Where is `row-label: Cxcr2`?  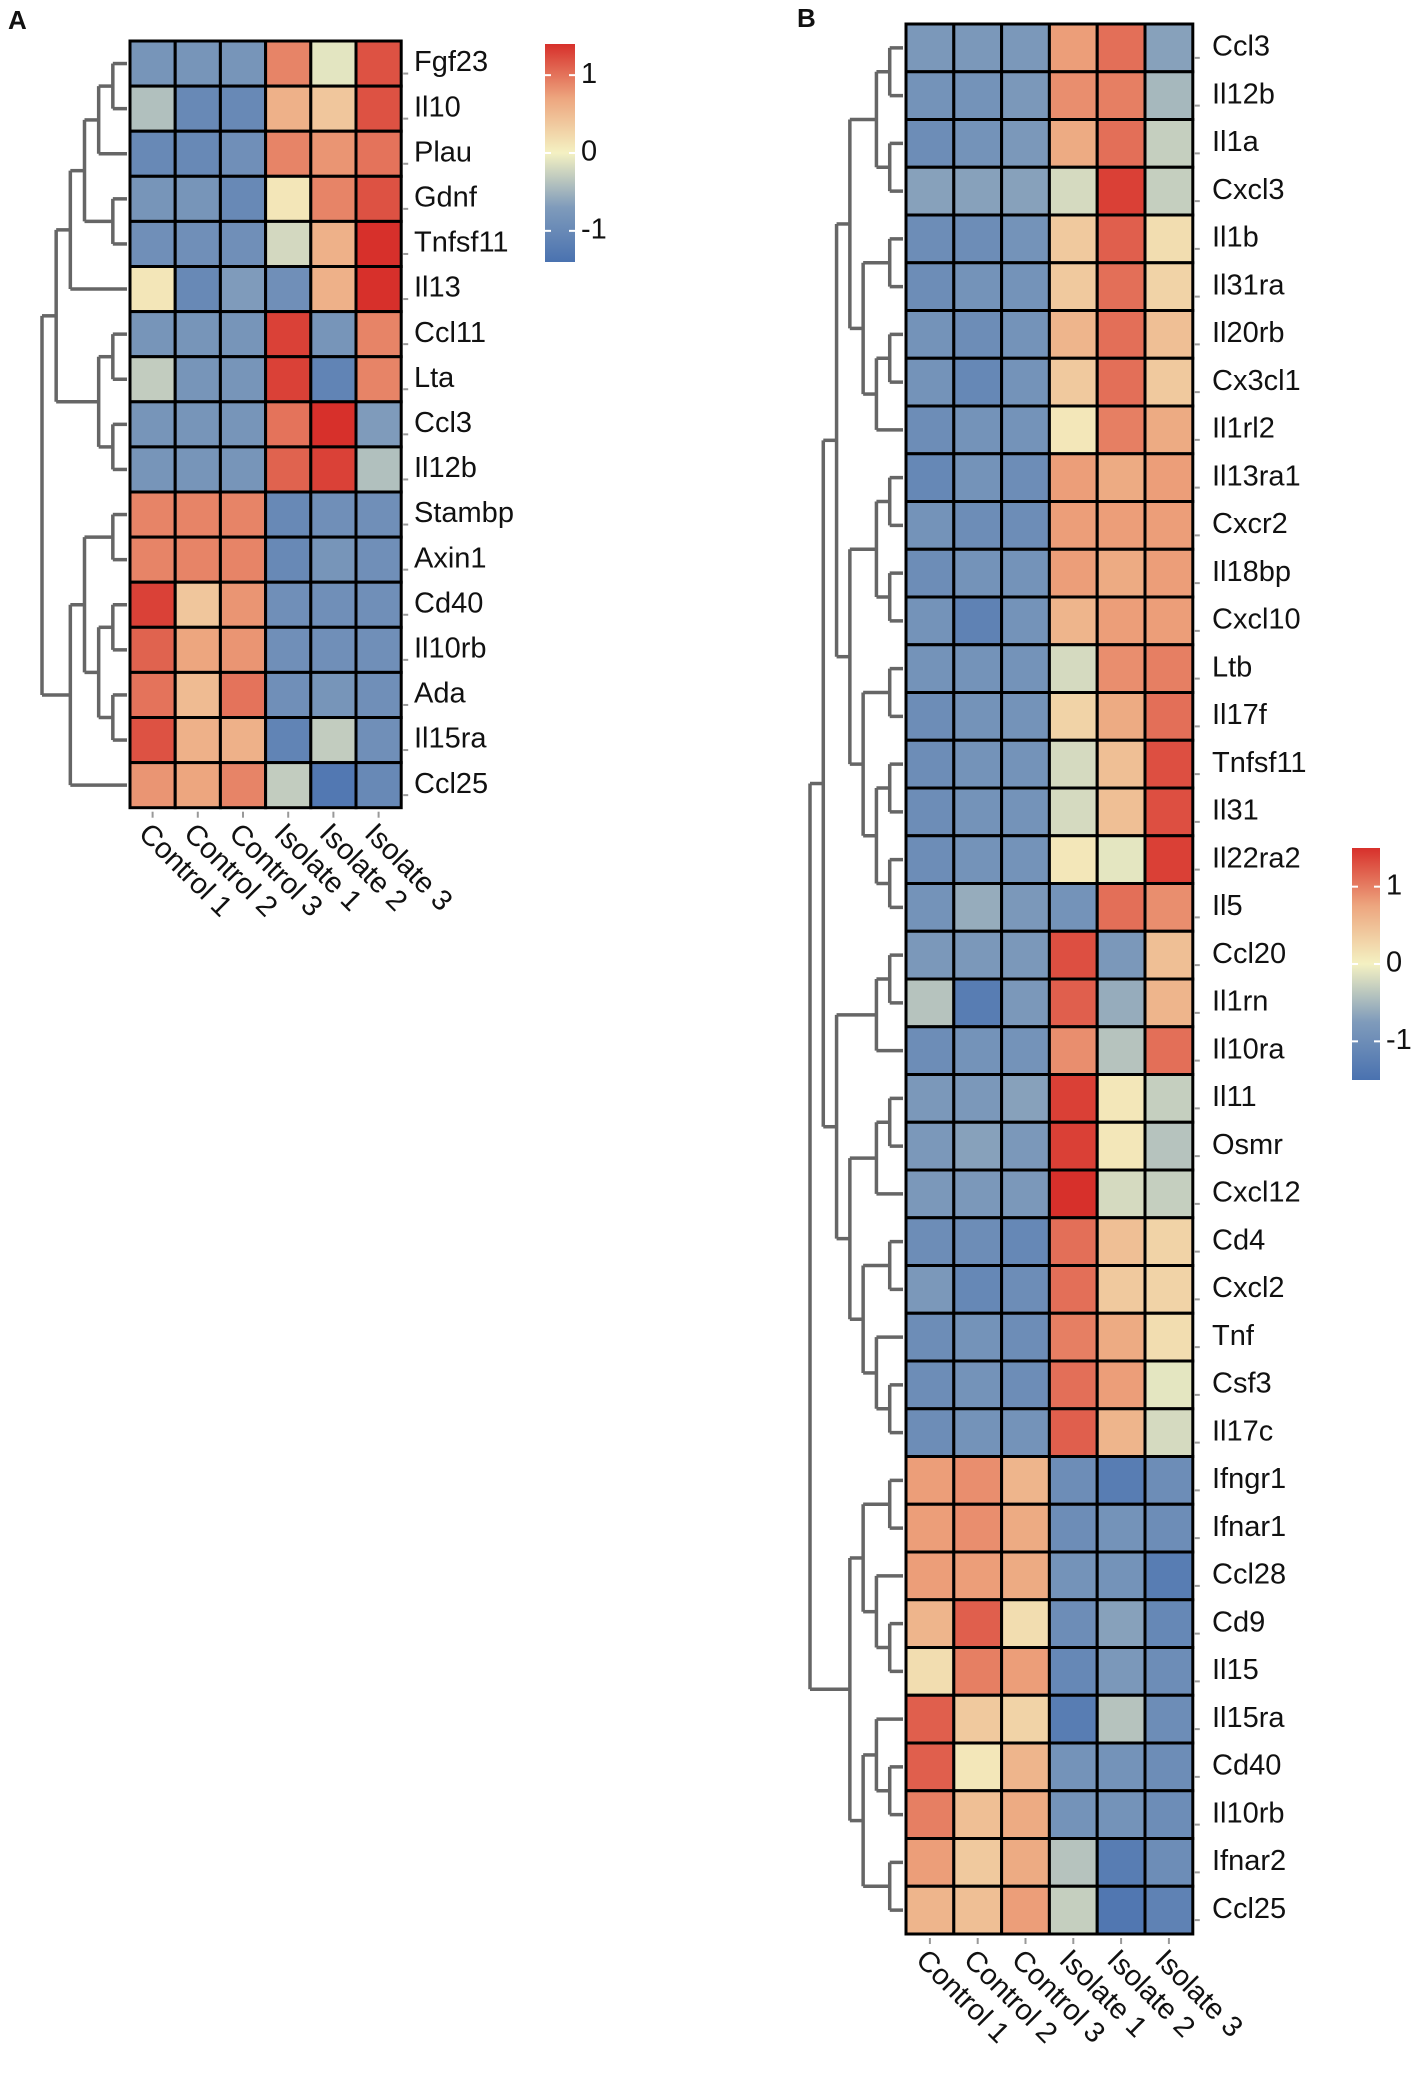 row-label: Cxcr2 is located at coordinates (1250, 524).